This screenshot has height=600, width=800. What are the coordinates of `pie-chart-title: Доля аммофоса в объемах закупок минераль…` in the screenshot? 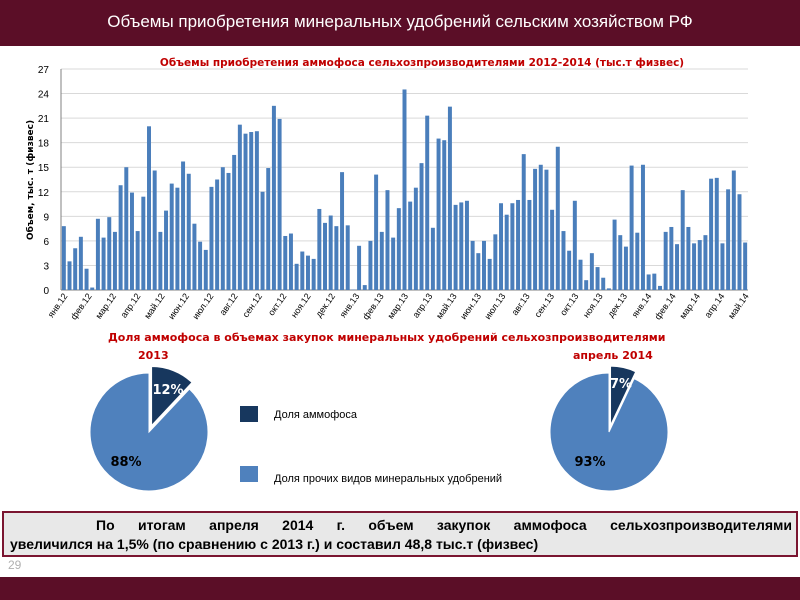 It's located at (387, 337).